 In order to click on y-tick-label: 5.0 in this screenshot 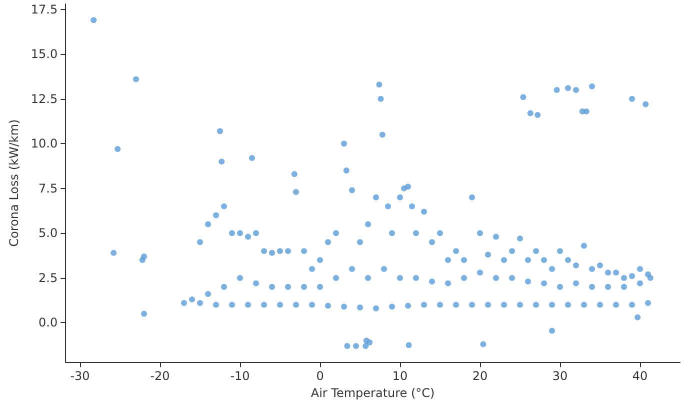, I will do `click(48, 233)`.